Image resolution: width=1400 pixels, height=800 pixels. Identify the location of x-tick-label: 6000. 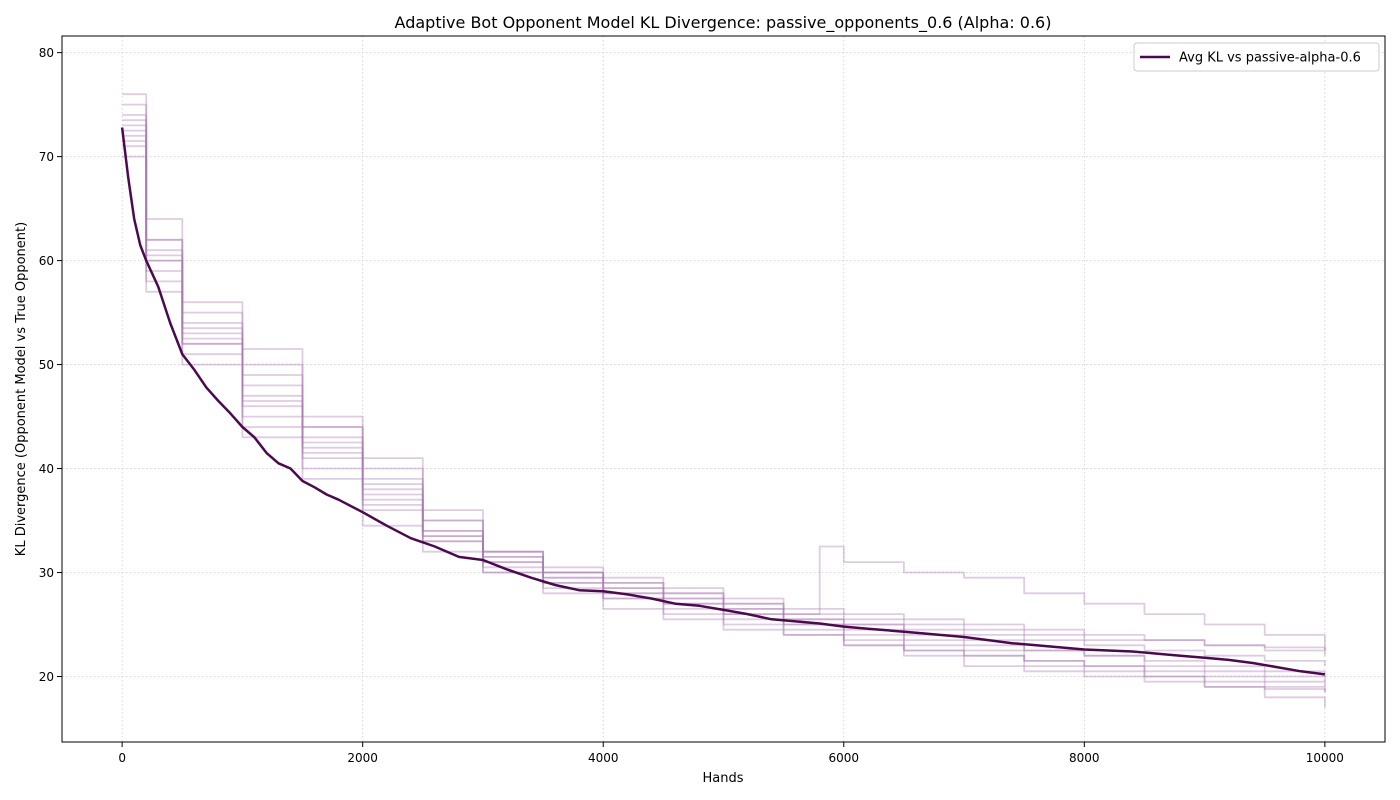
(843, 758).